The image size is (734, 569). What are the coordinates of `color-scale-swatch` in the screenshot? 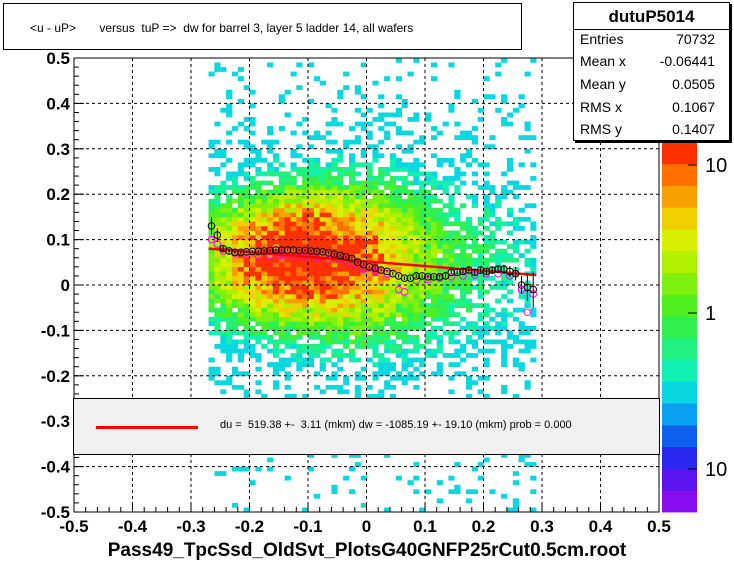 It's located at (679, 327).